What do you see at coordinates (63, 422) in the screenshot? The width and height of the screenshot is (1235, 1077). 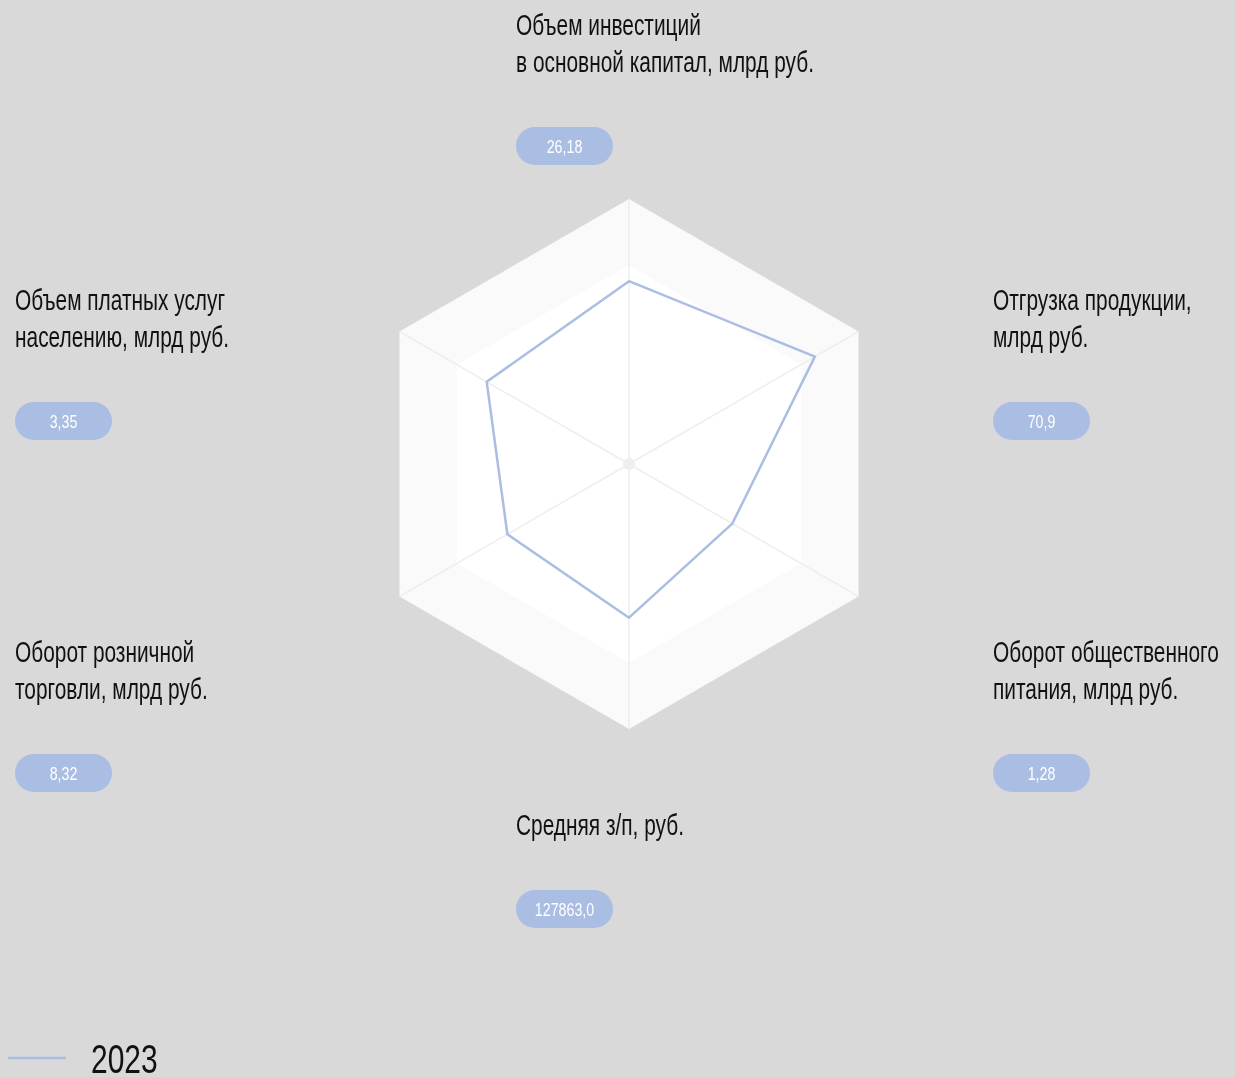 I see `text: 3,35` at bounding box center [63, 422].